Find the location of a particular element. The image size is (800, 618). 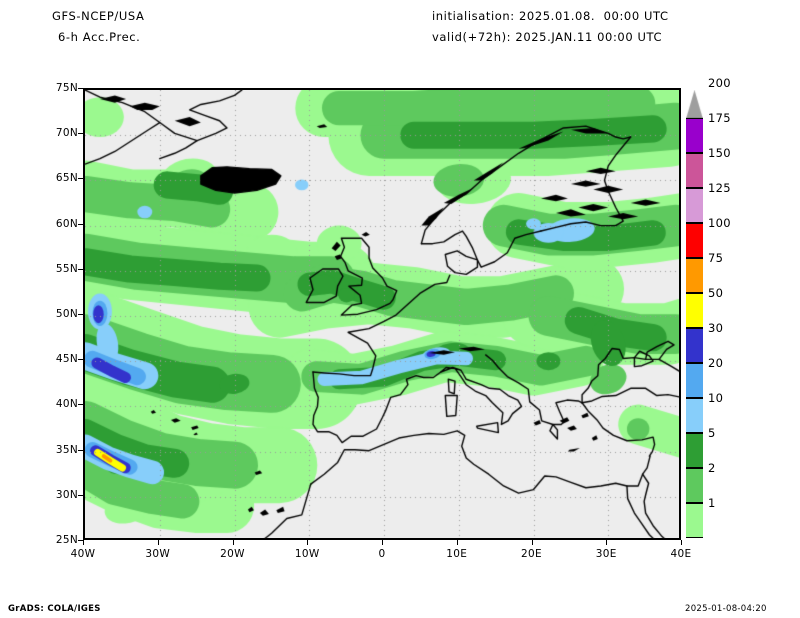

field-title: 6-h Acc.Prec. is located at coordinates (99, 37).